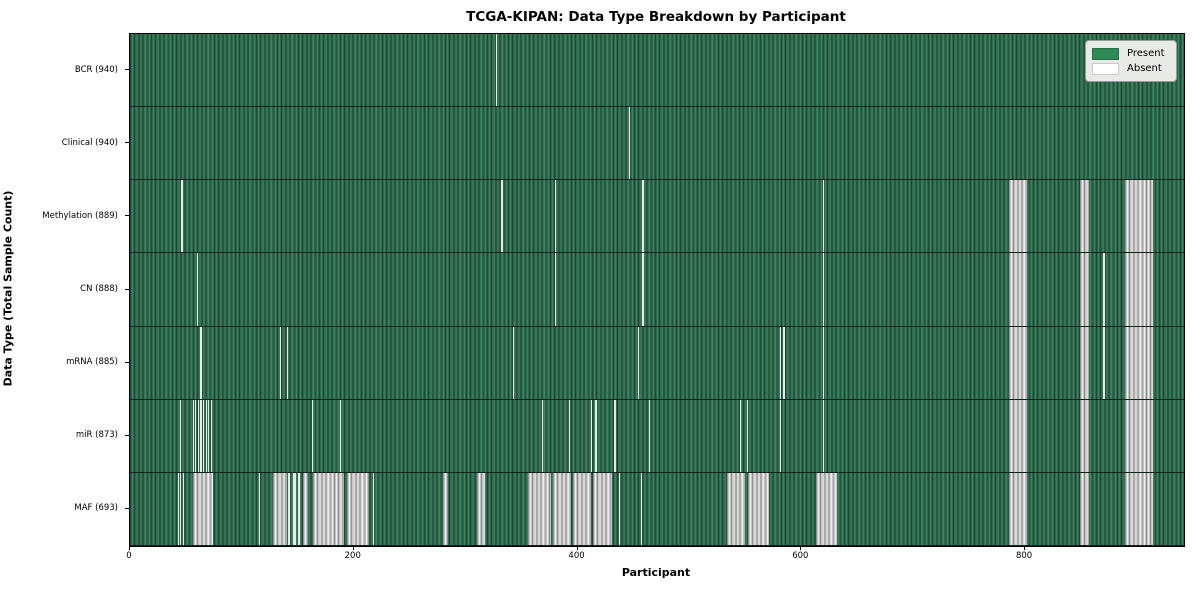  I want to click on row-band-mRNA, so click(657, 363).